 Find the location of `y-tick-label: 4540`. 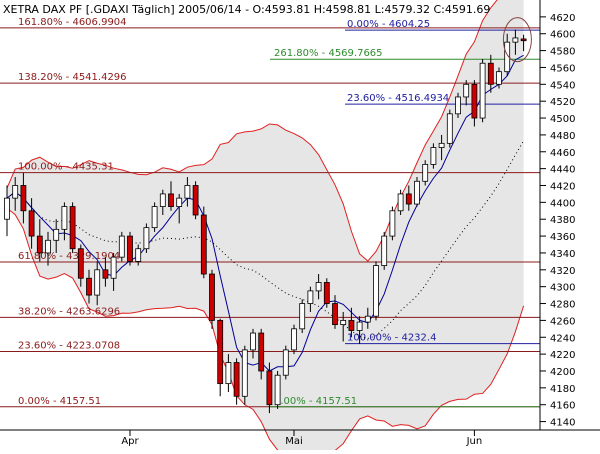

y-tick-label: 4540 is located at coordinates (562, 85).